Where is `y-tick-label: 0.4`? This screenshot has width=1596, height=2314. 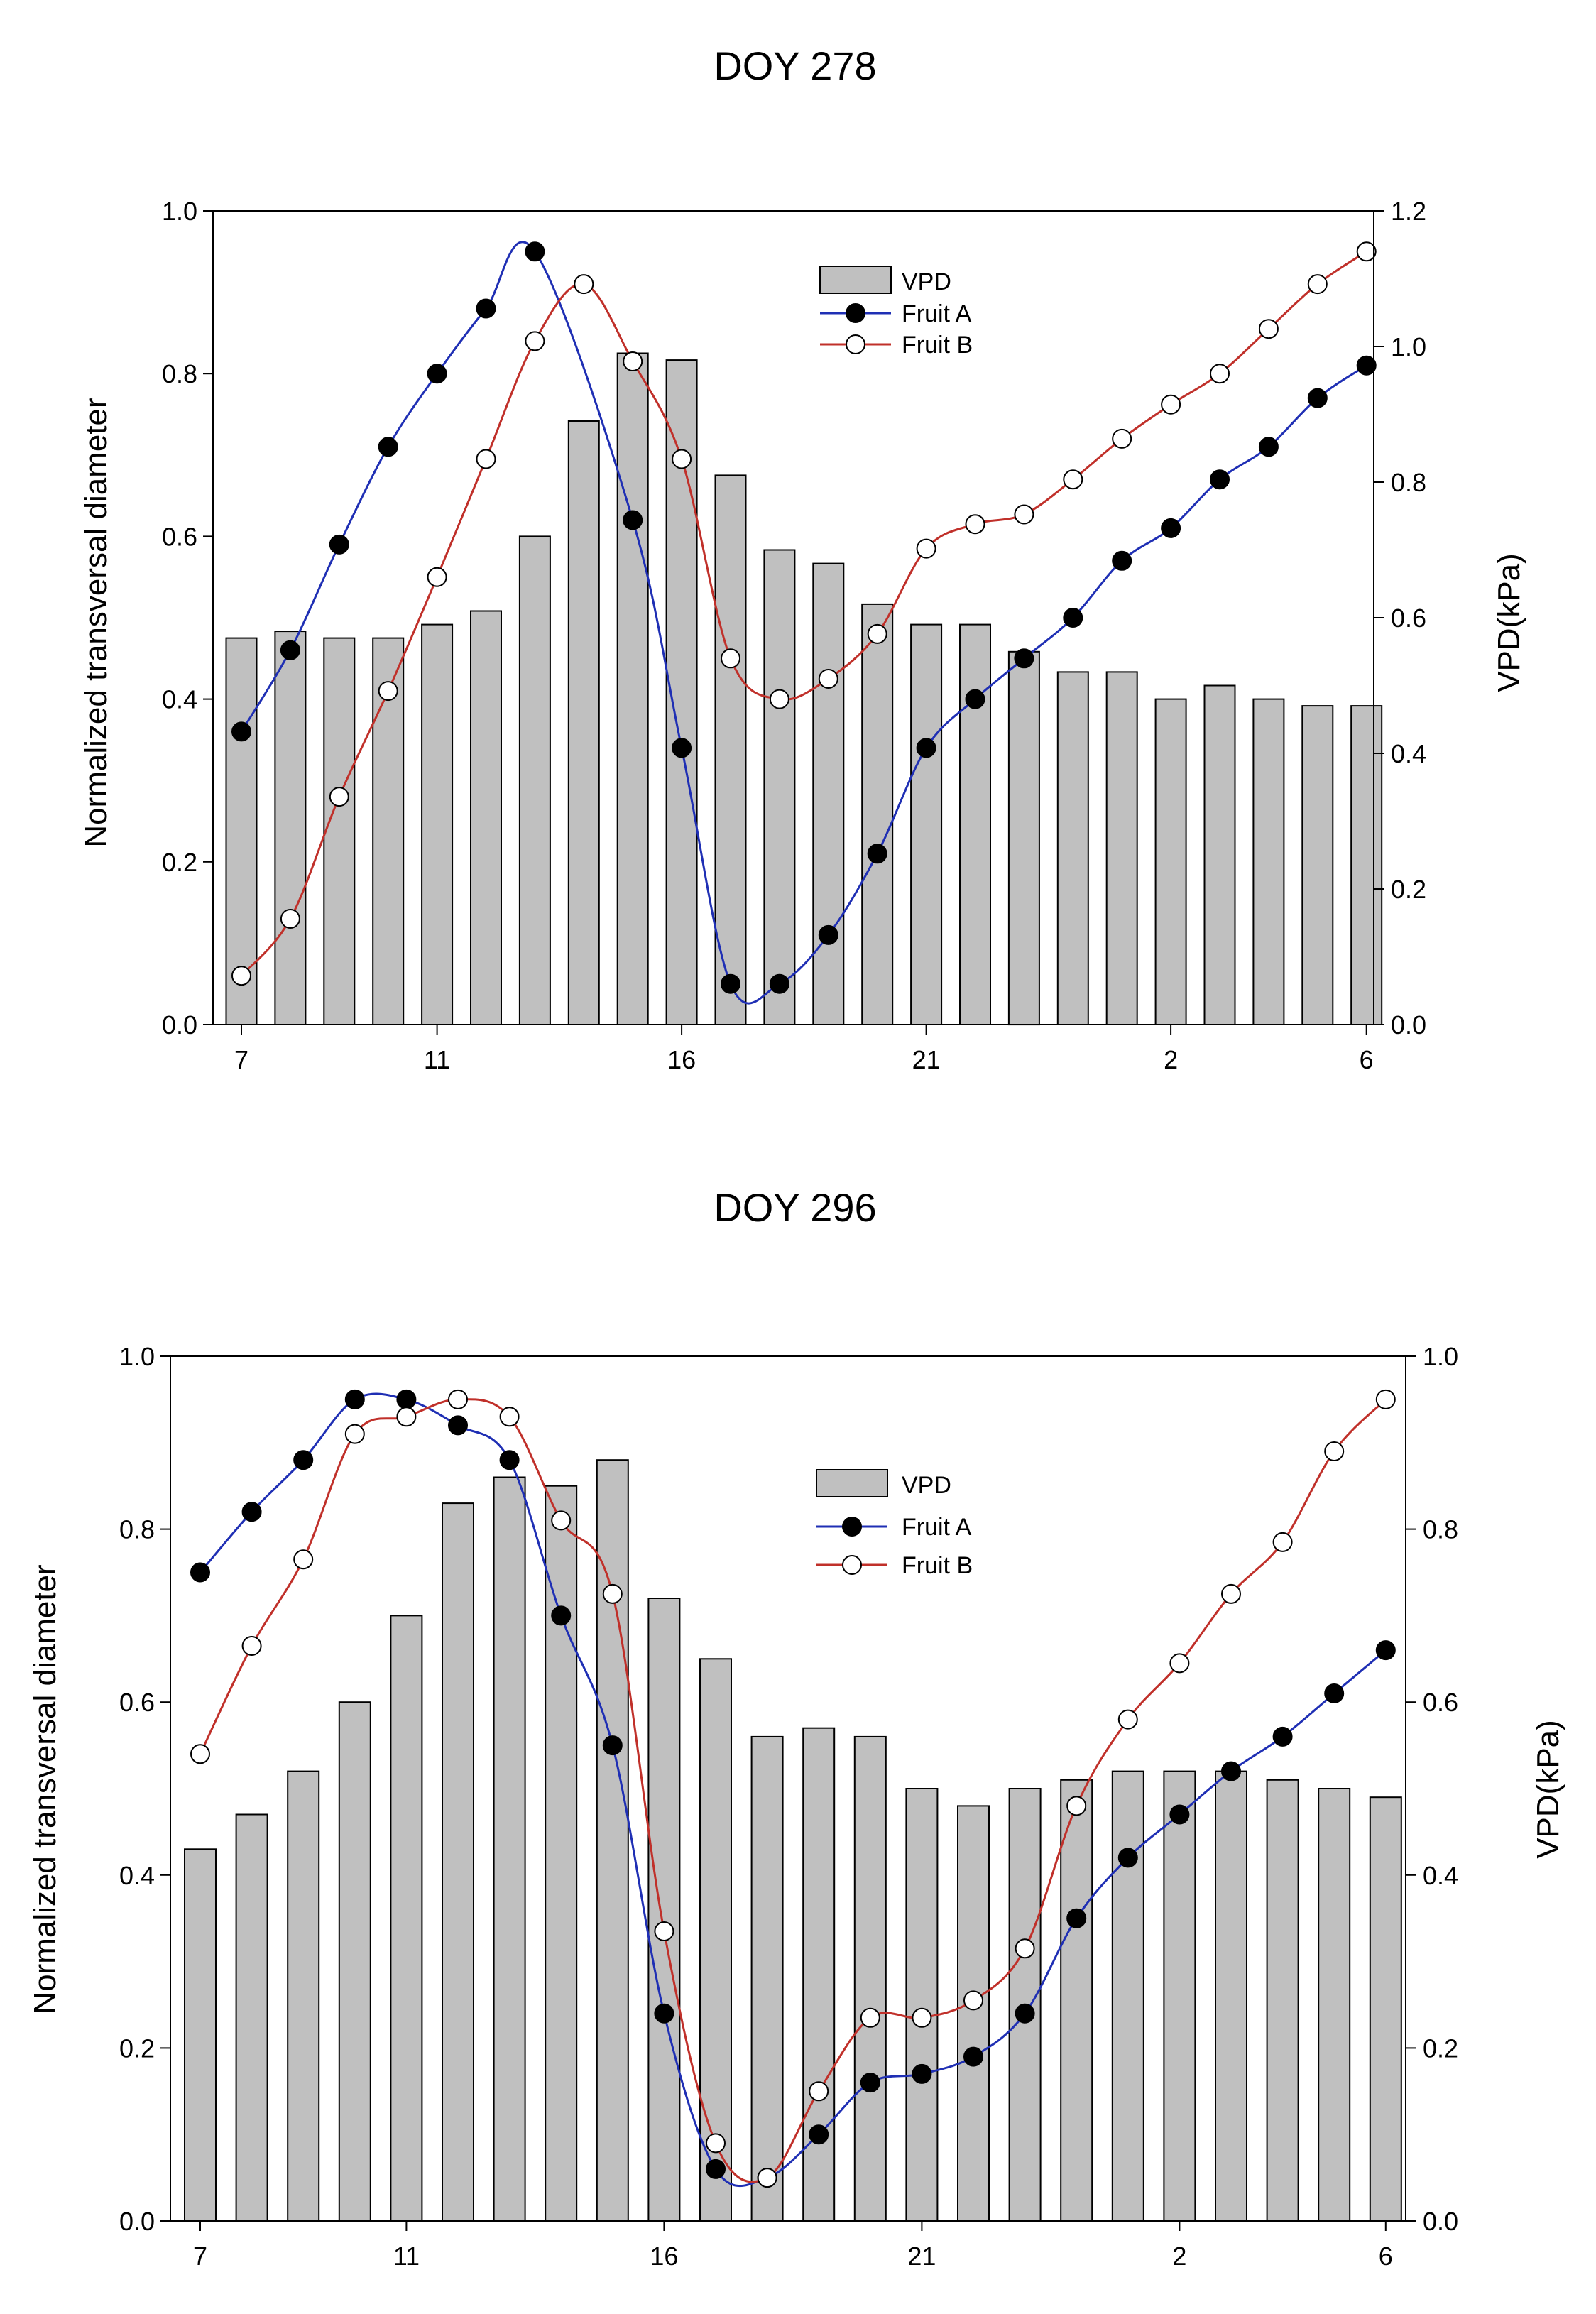
y-tick-label: 0.4 is located at coordinates (137, 1875).